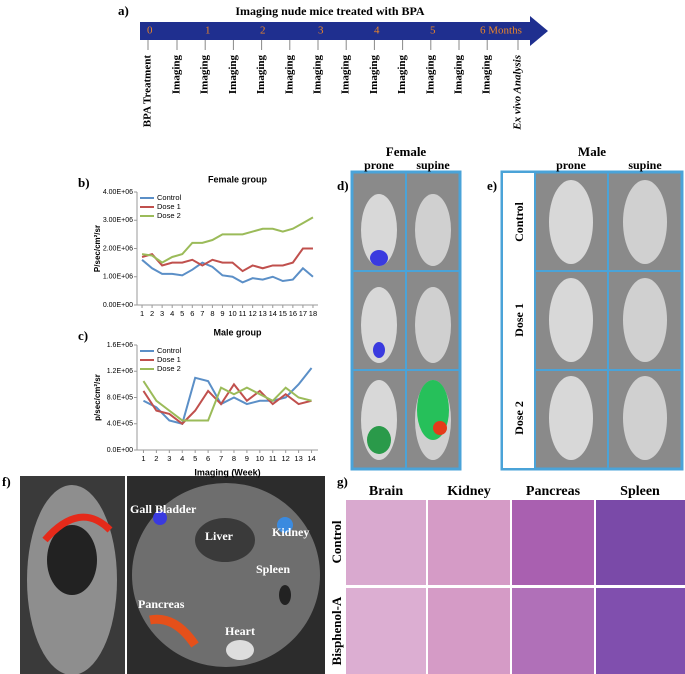 This screenshot has width=685, height=674. I want to click on column-label: Kidney, so click(469, 491).